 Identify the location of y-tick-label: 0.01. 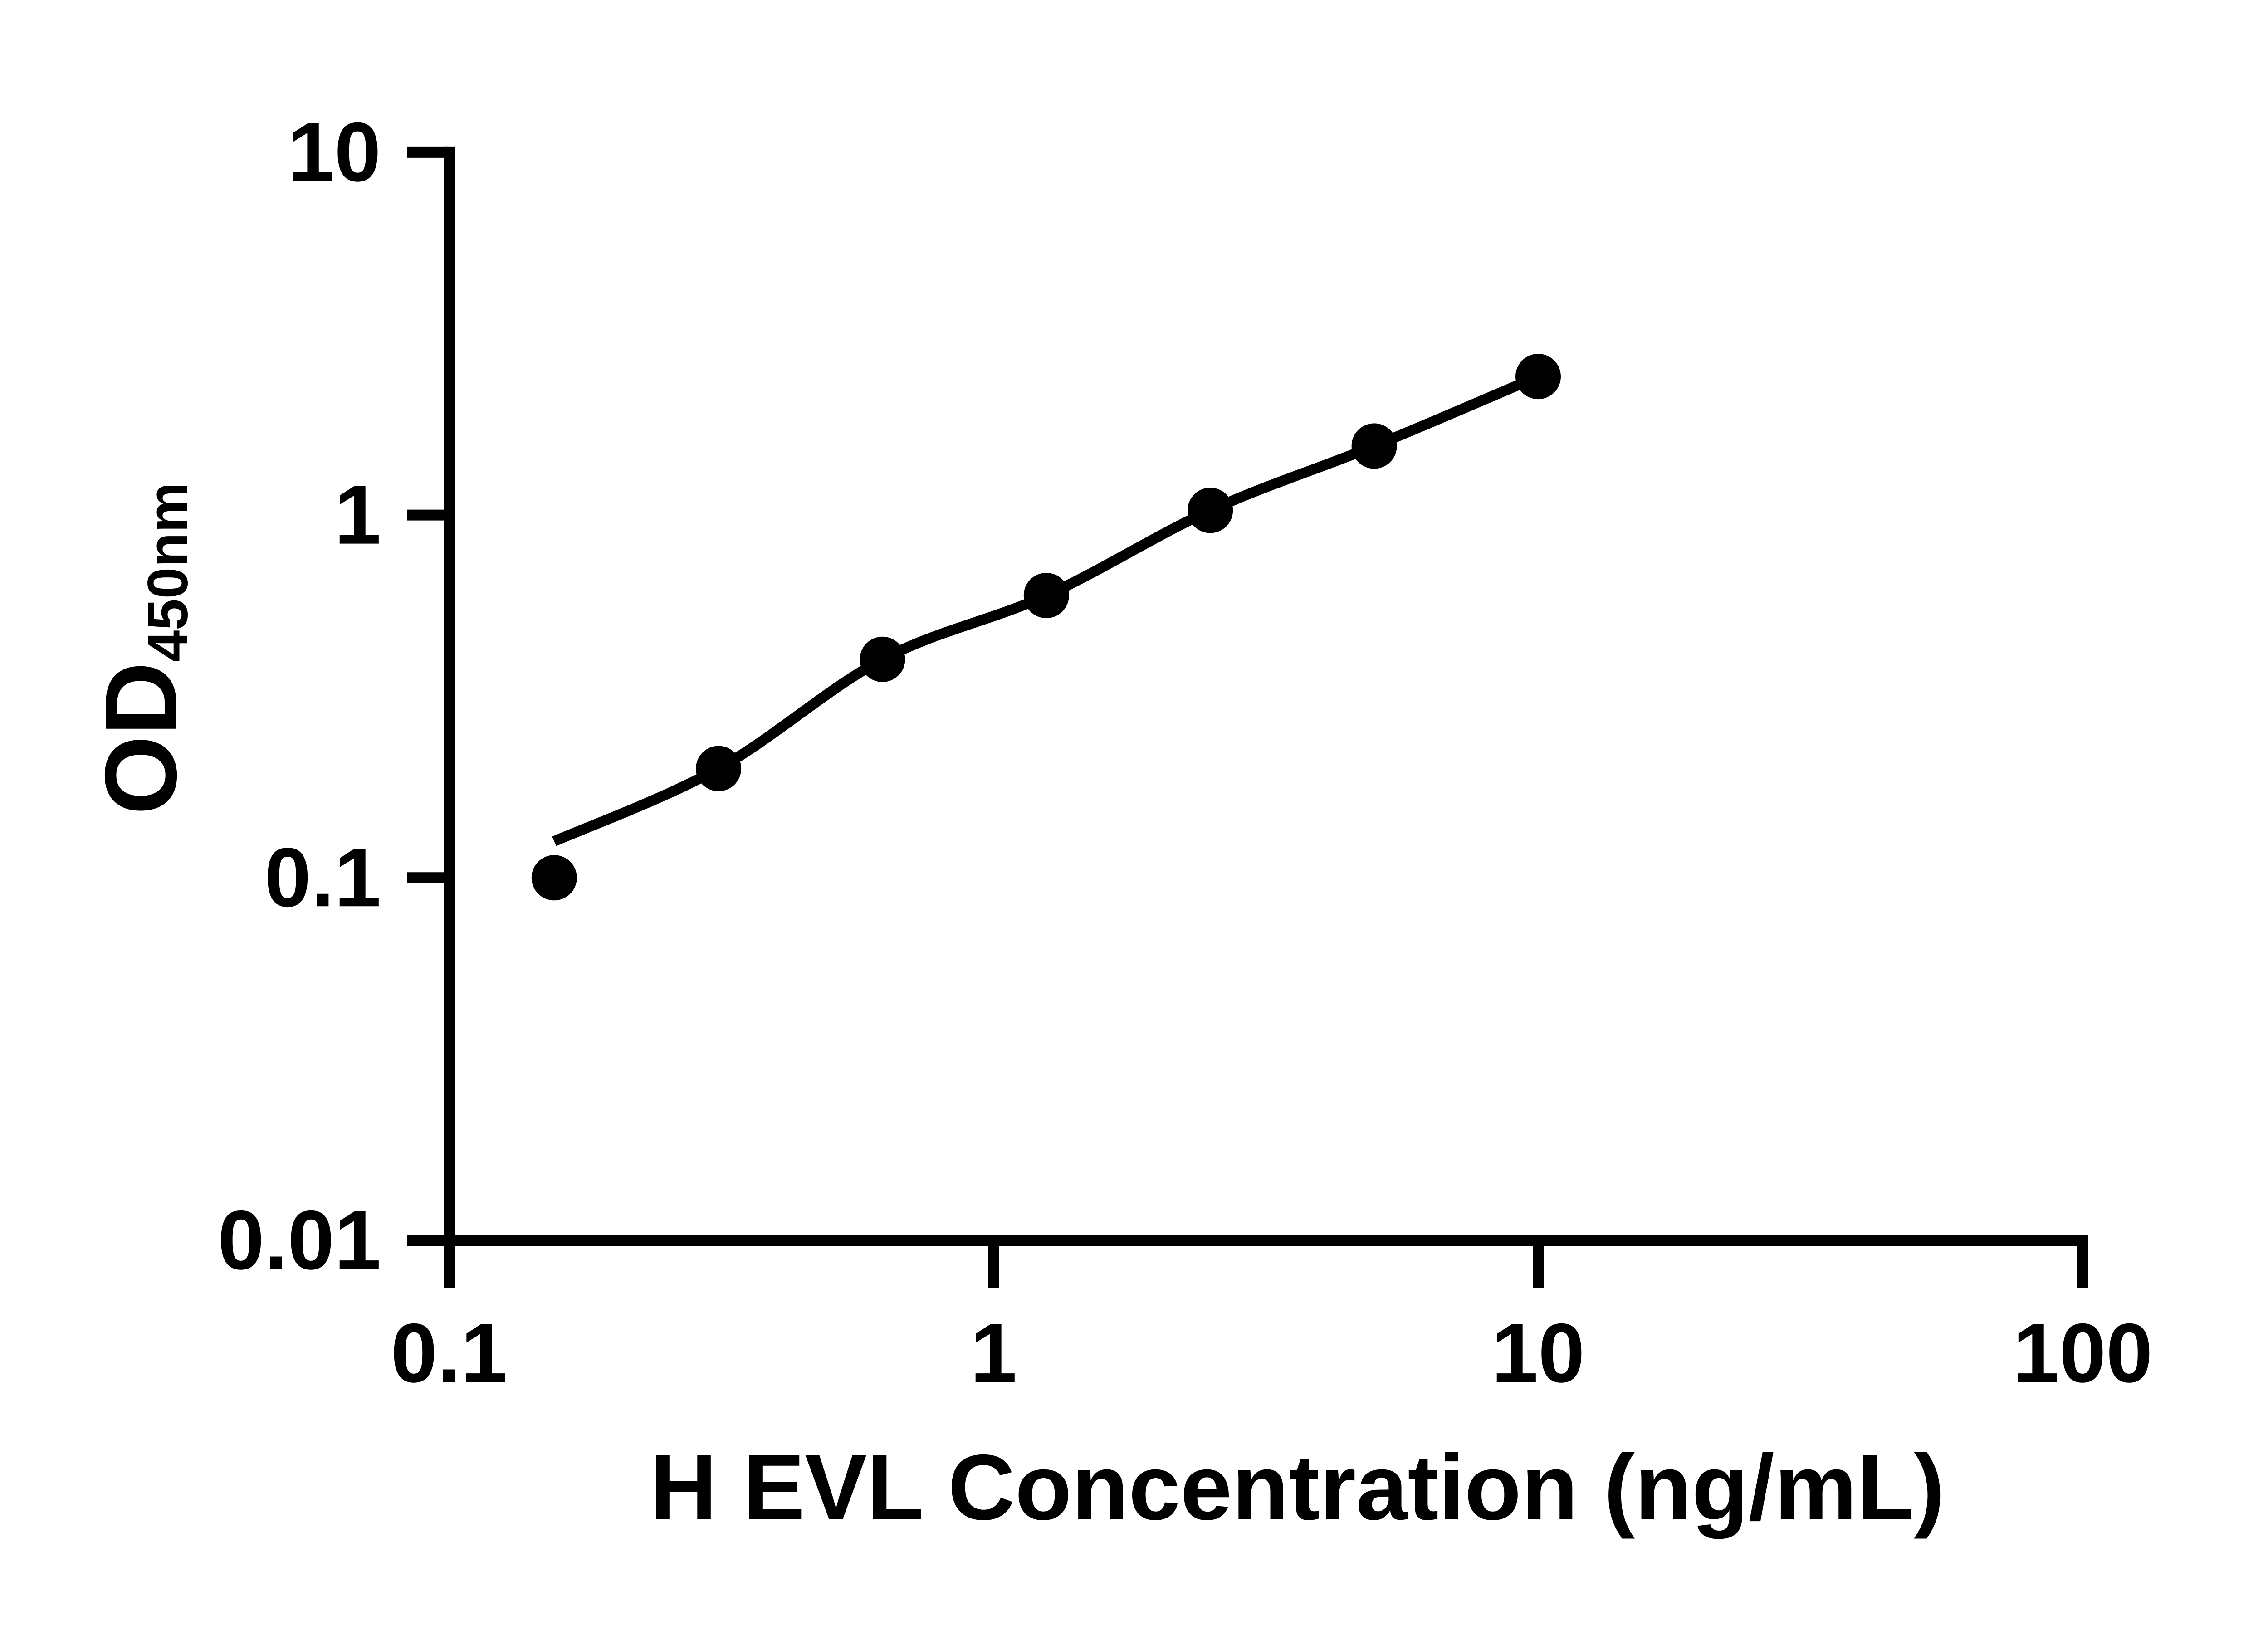
(299, 1241).